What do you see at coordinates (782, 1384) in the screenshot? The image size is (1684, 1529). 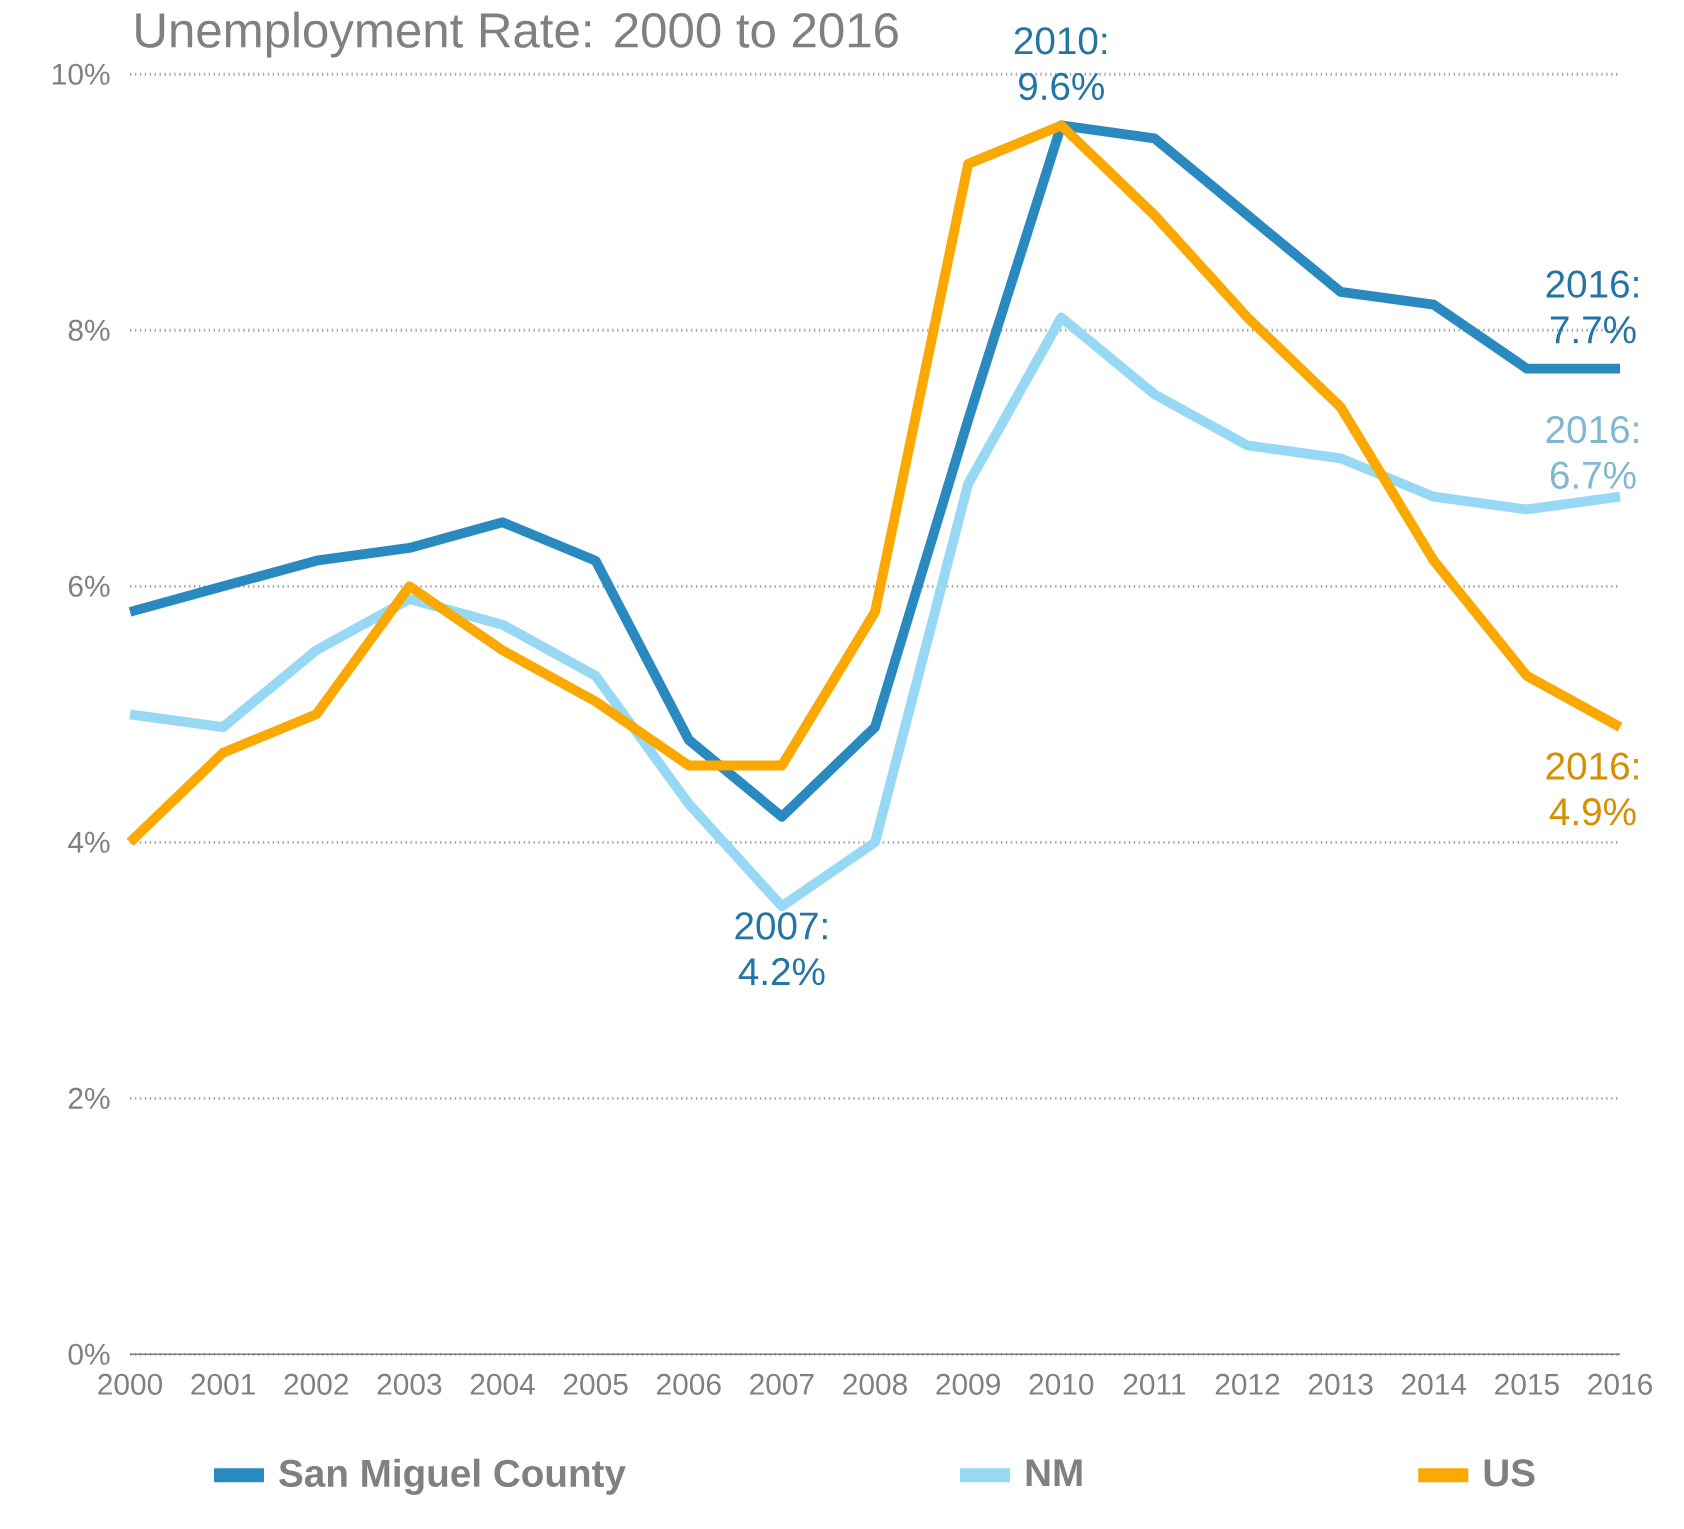 I see `x-tick-label: 2007` at bounding box center [782, 1384].